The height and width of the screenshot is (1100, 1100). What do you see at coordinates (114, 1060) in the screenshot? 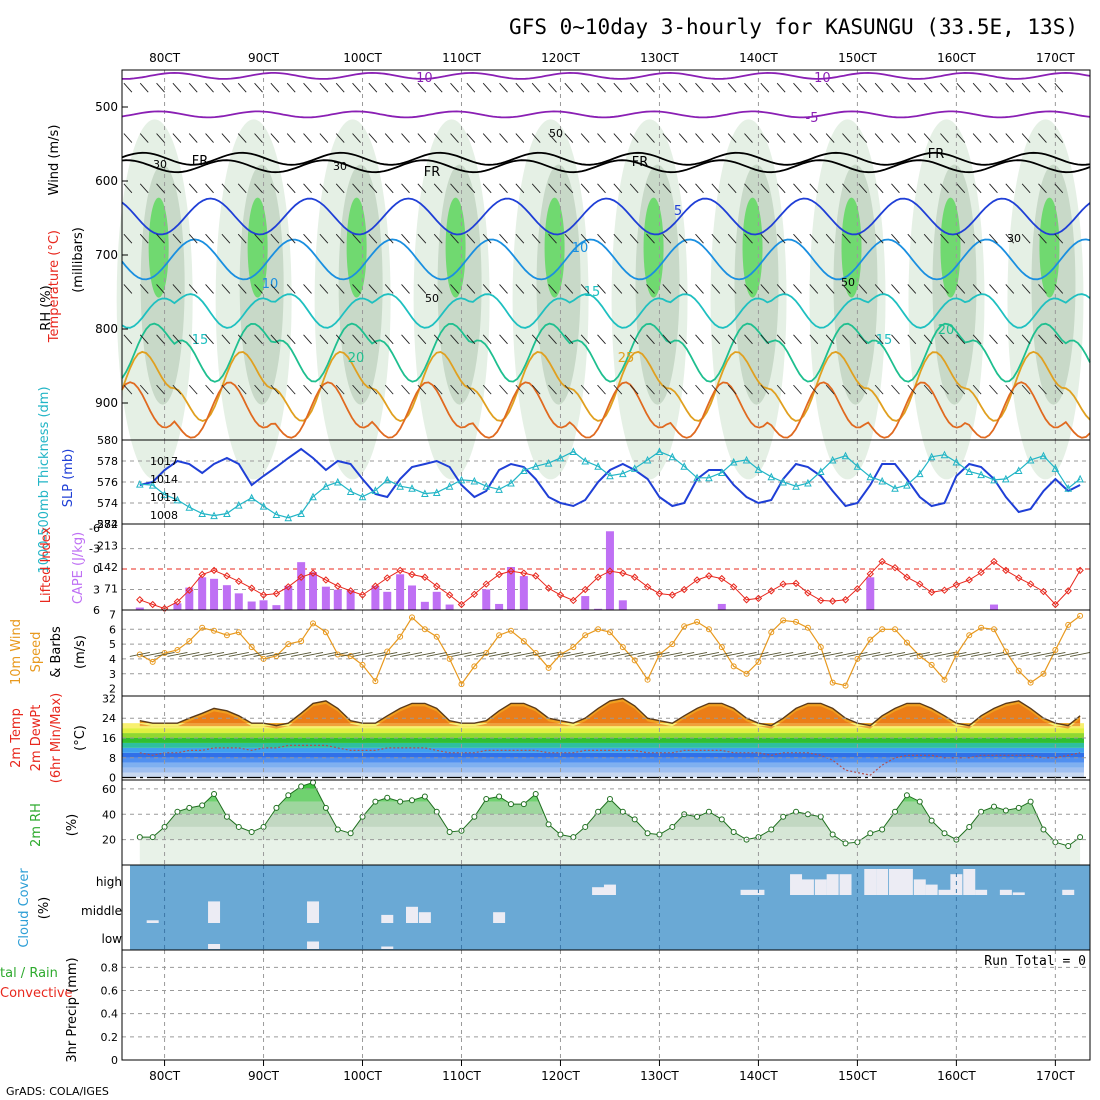
I see `precip-tick-label: 0` at bounding box center [114, 1060].